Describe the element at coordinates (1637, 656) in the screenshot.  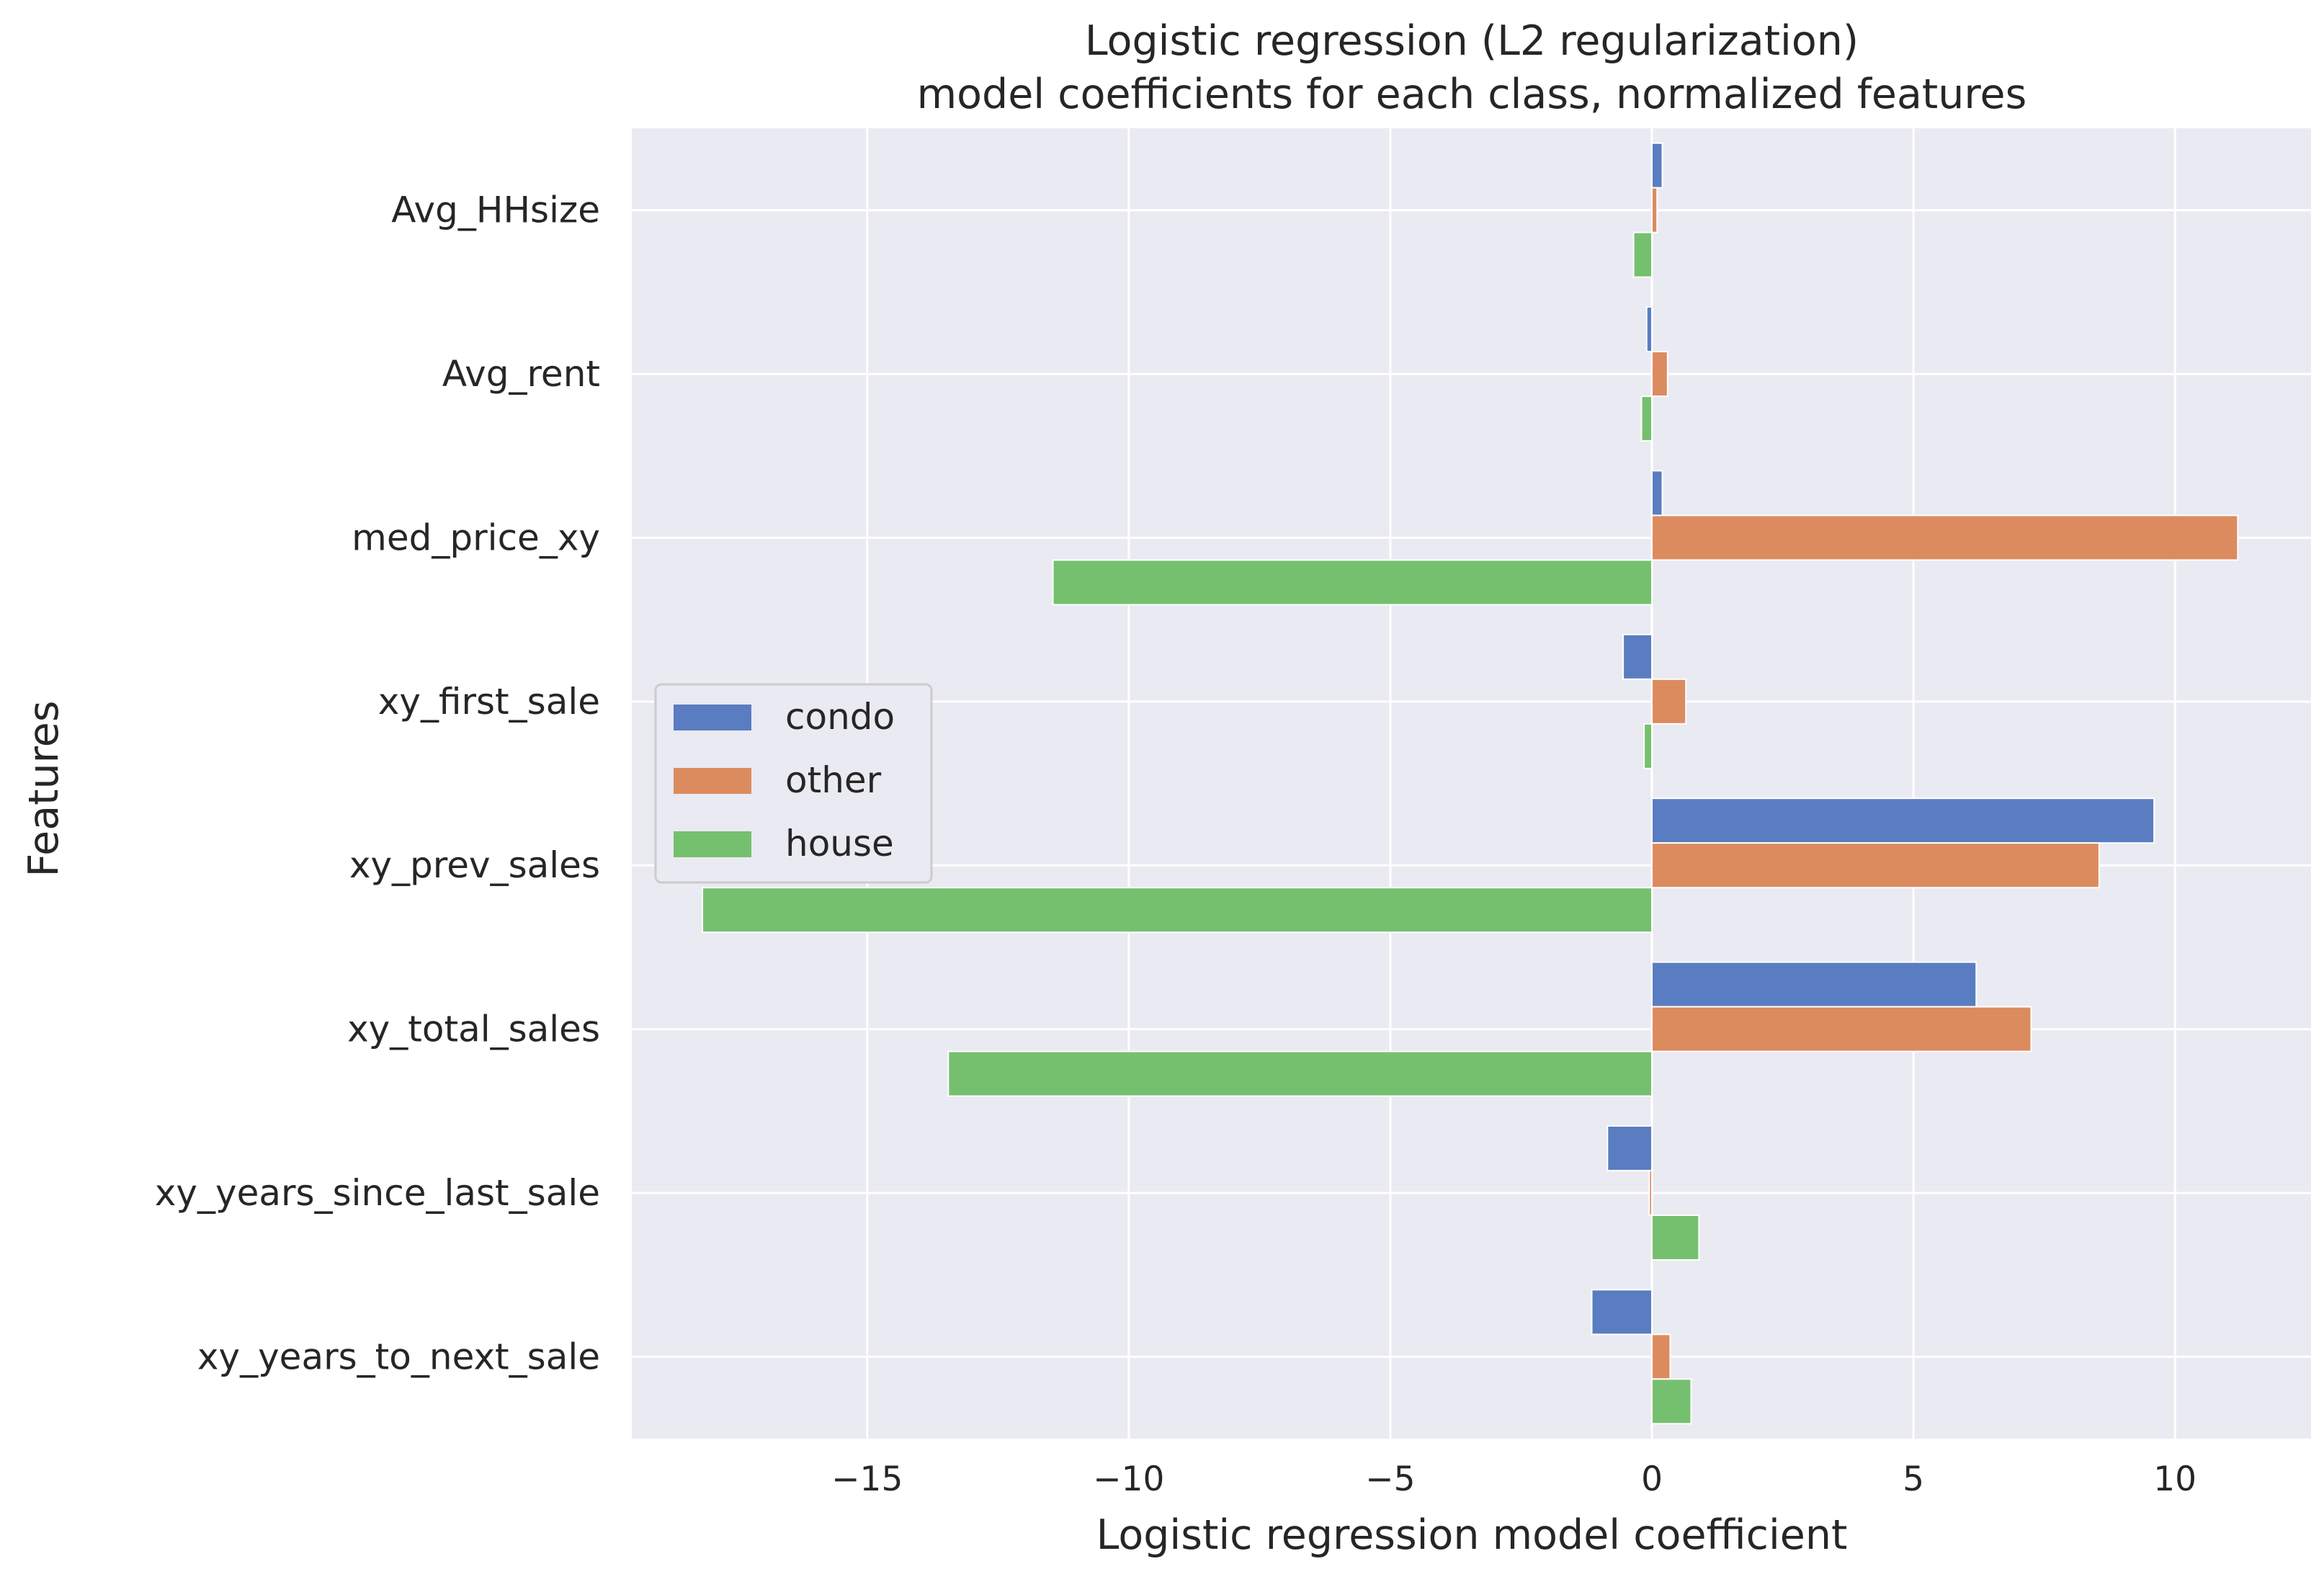
I see `bar-condo-xy-first-sale` at that location.